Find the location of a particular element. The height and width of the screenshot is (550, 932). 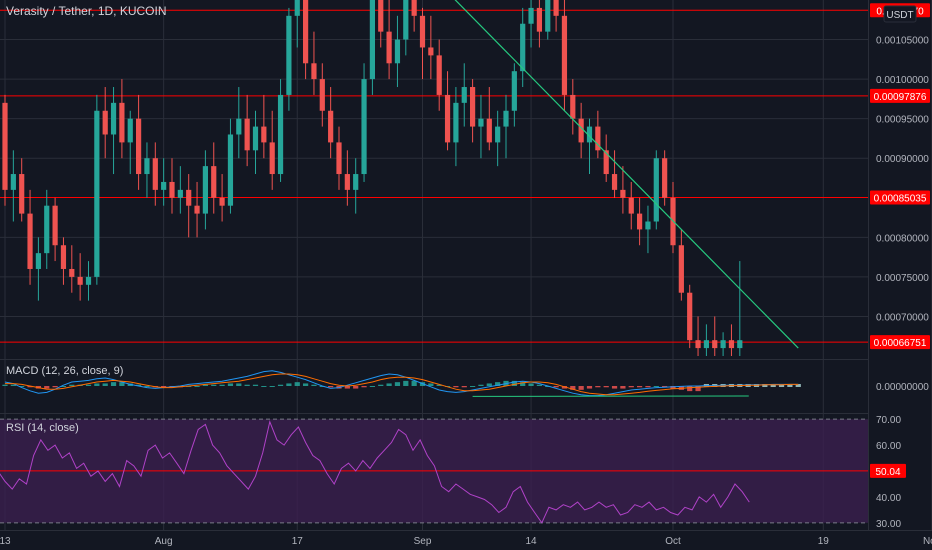

hline-badge-label: 0.00097876 is located at coordinates (900, 97).